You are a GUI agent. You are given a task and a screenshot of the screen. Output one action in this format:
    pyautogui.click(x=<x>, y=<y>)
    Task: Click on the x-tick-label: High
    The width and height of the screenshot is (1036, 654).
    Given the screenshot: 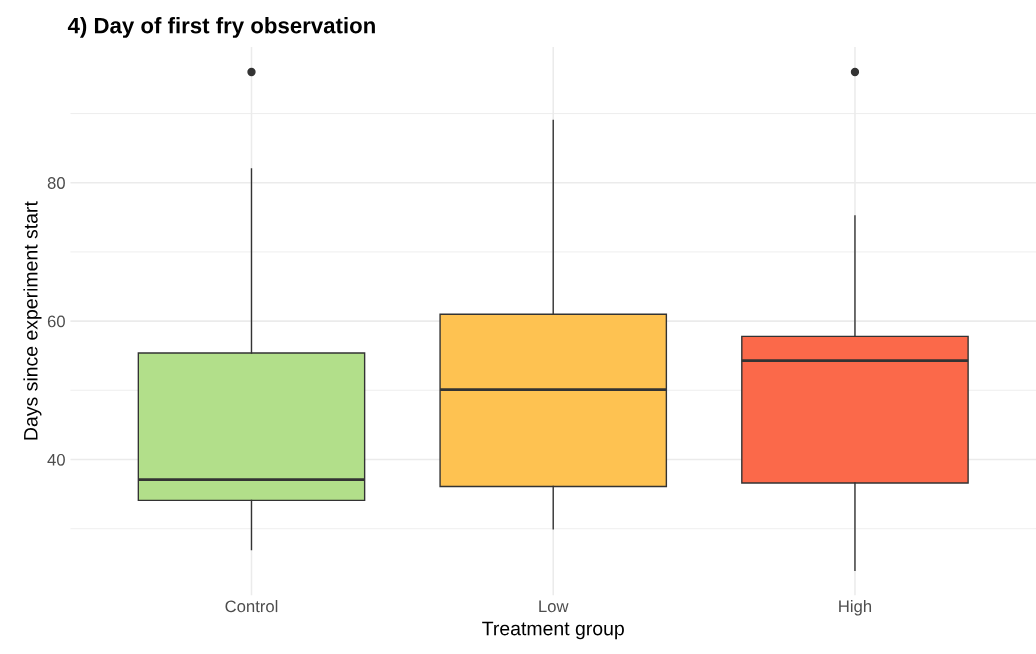 What is the action you would take?
    pyautogui.click(x=855, y=608)
    